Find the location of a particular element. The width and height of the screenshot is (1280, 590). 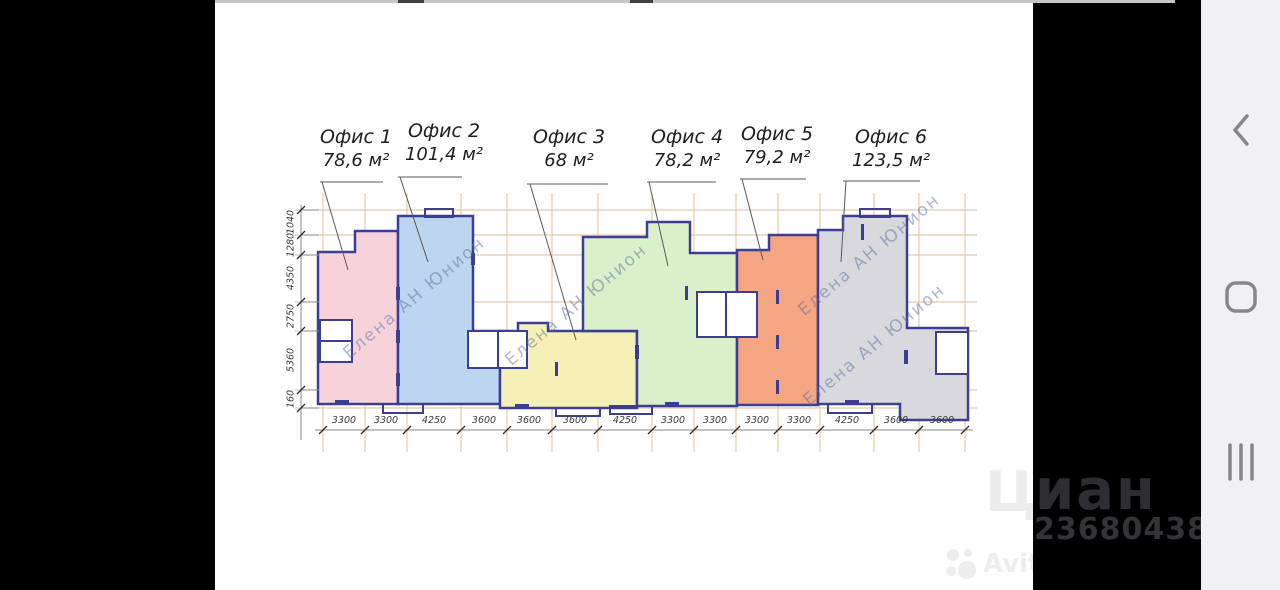

office-4-area: 78,2 м² is located at coordinates (687, 160).